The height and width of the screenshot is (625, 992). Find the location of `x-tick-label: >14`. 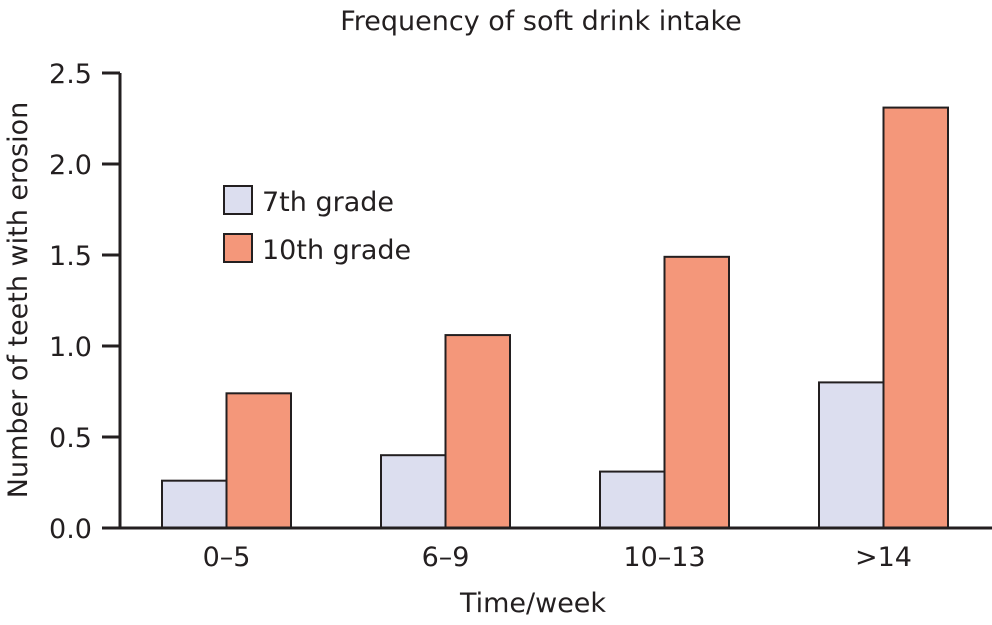

x-tick-label: >14 is located at coordinates (883, 557).